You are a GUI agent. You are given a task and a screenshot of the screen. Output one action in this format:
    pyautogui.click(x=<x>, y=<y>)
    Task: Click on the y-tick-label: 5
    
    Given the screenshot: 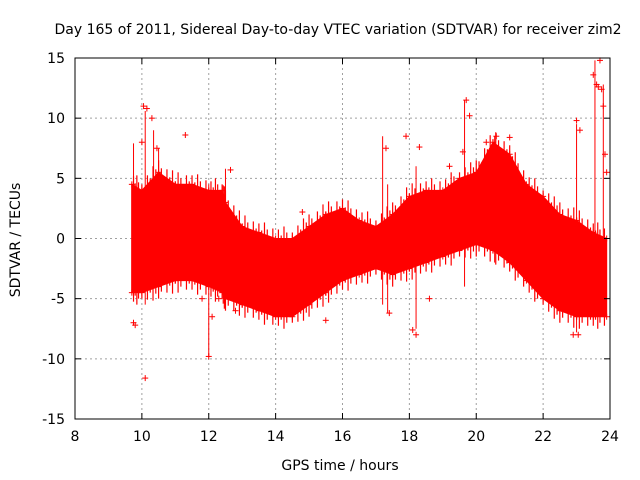 What is the action you would take?
    pyautogui.click(x=60, y=179)
    